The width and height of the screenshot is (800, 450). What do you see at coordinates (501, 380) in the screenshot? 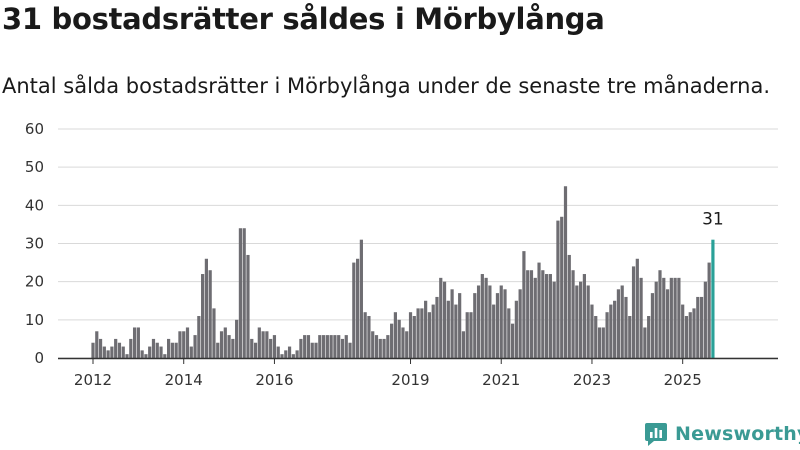
I see `x-tick-label: 2021` at bounding box center [501, 380].